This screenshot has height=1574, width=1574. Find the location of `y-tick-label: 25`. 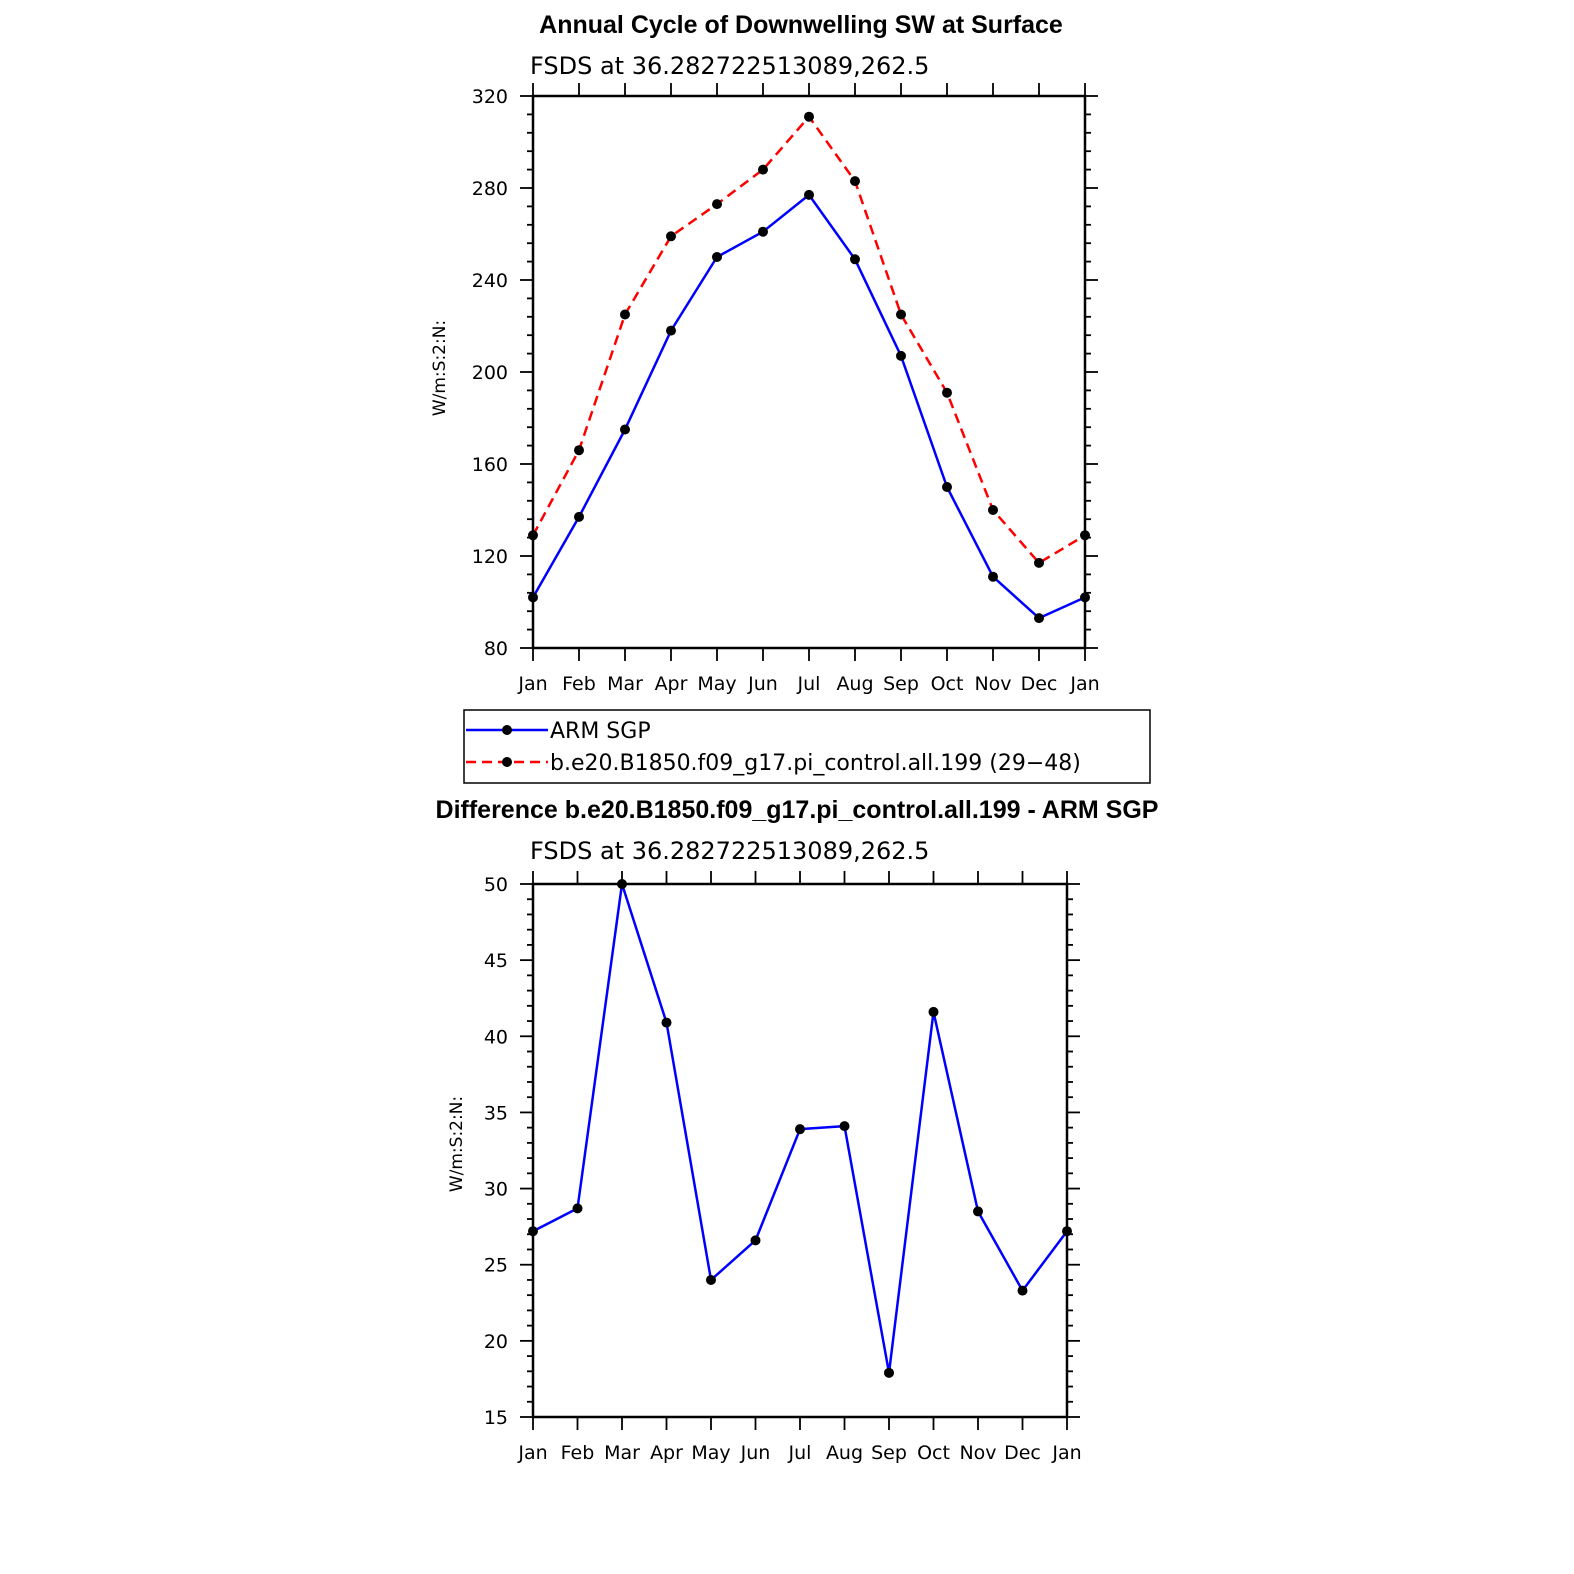

y-tick-label: 25 is located at coordinates (496, 1266).